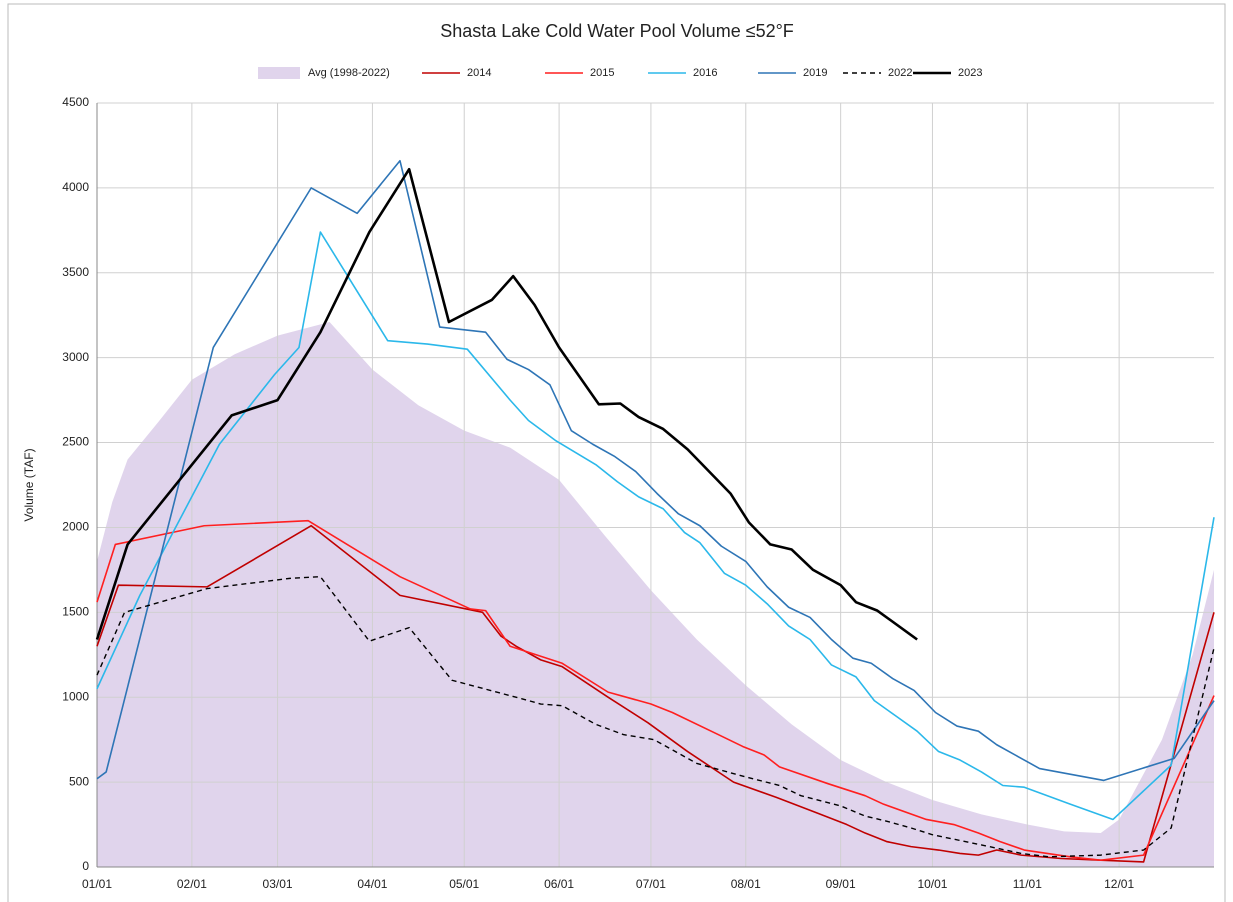 This screenshot has width=1233, height=902. Describe the element at coordinates (192, 884) in the screenshot. I see `x-tick-label: 02/01` at that location.